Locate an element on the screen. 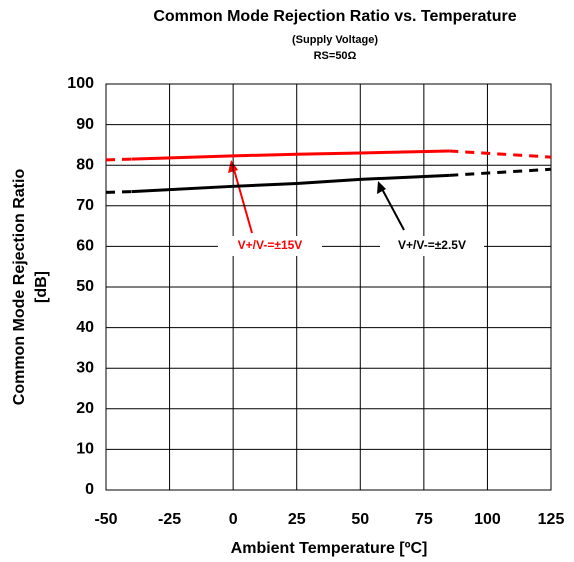  y-tick-label: 30 is located at coordinates (85, 367).